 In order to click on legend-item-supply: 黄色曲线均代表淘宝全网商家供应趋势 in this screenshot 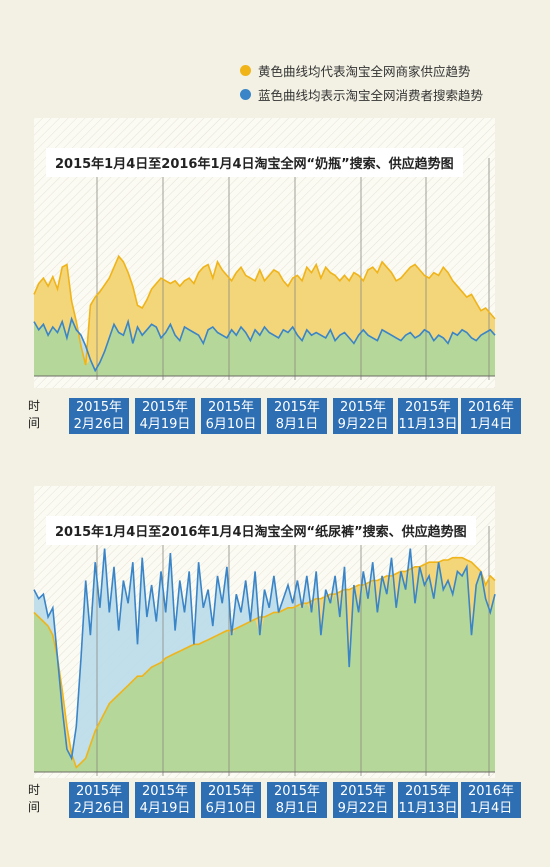, I will do `click(361, 70)`.